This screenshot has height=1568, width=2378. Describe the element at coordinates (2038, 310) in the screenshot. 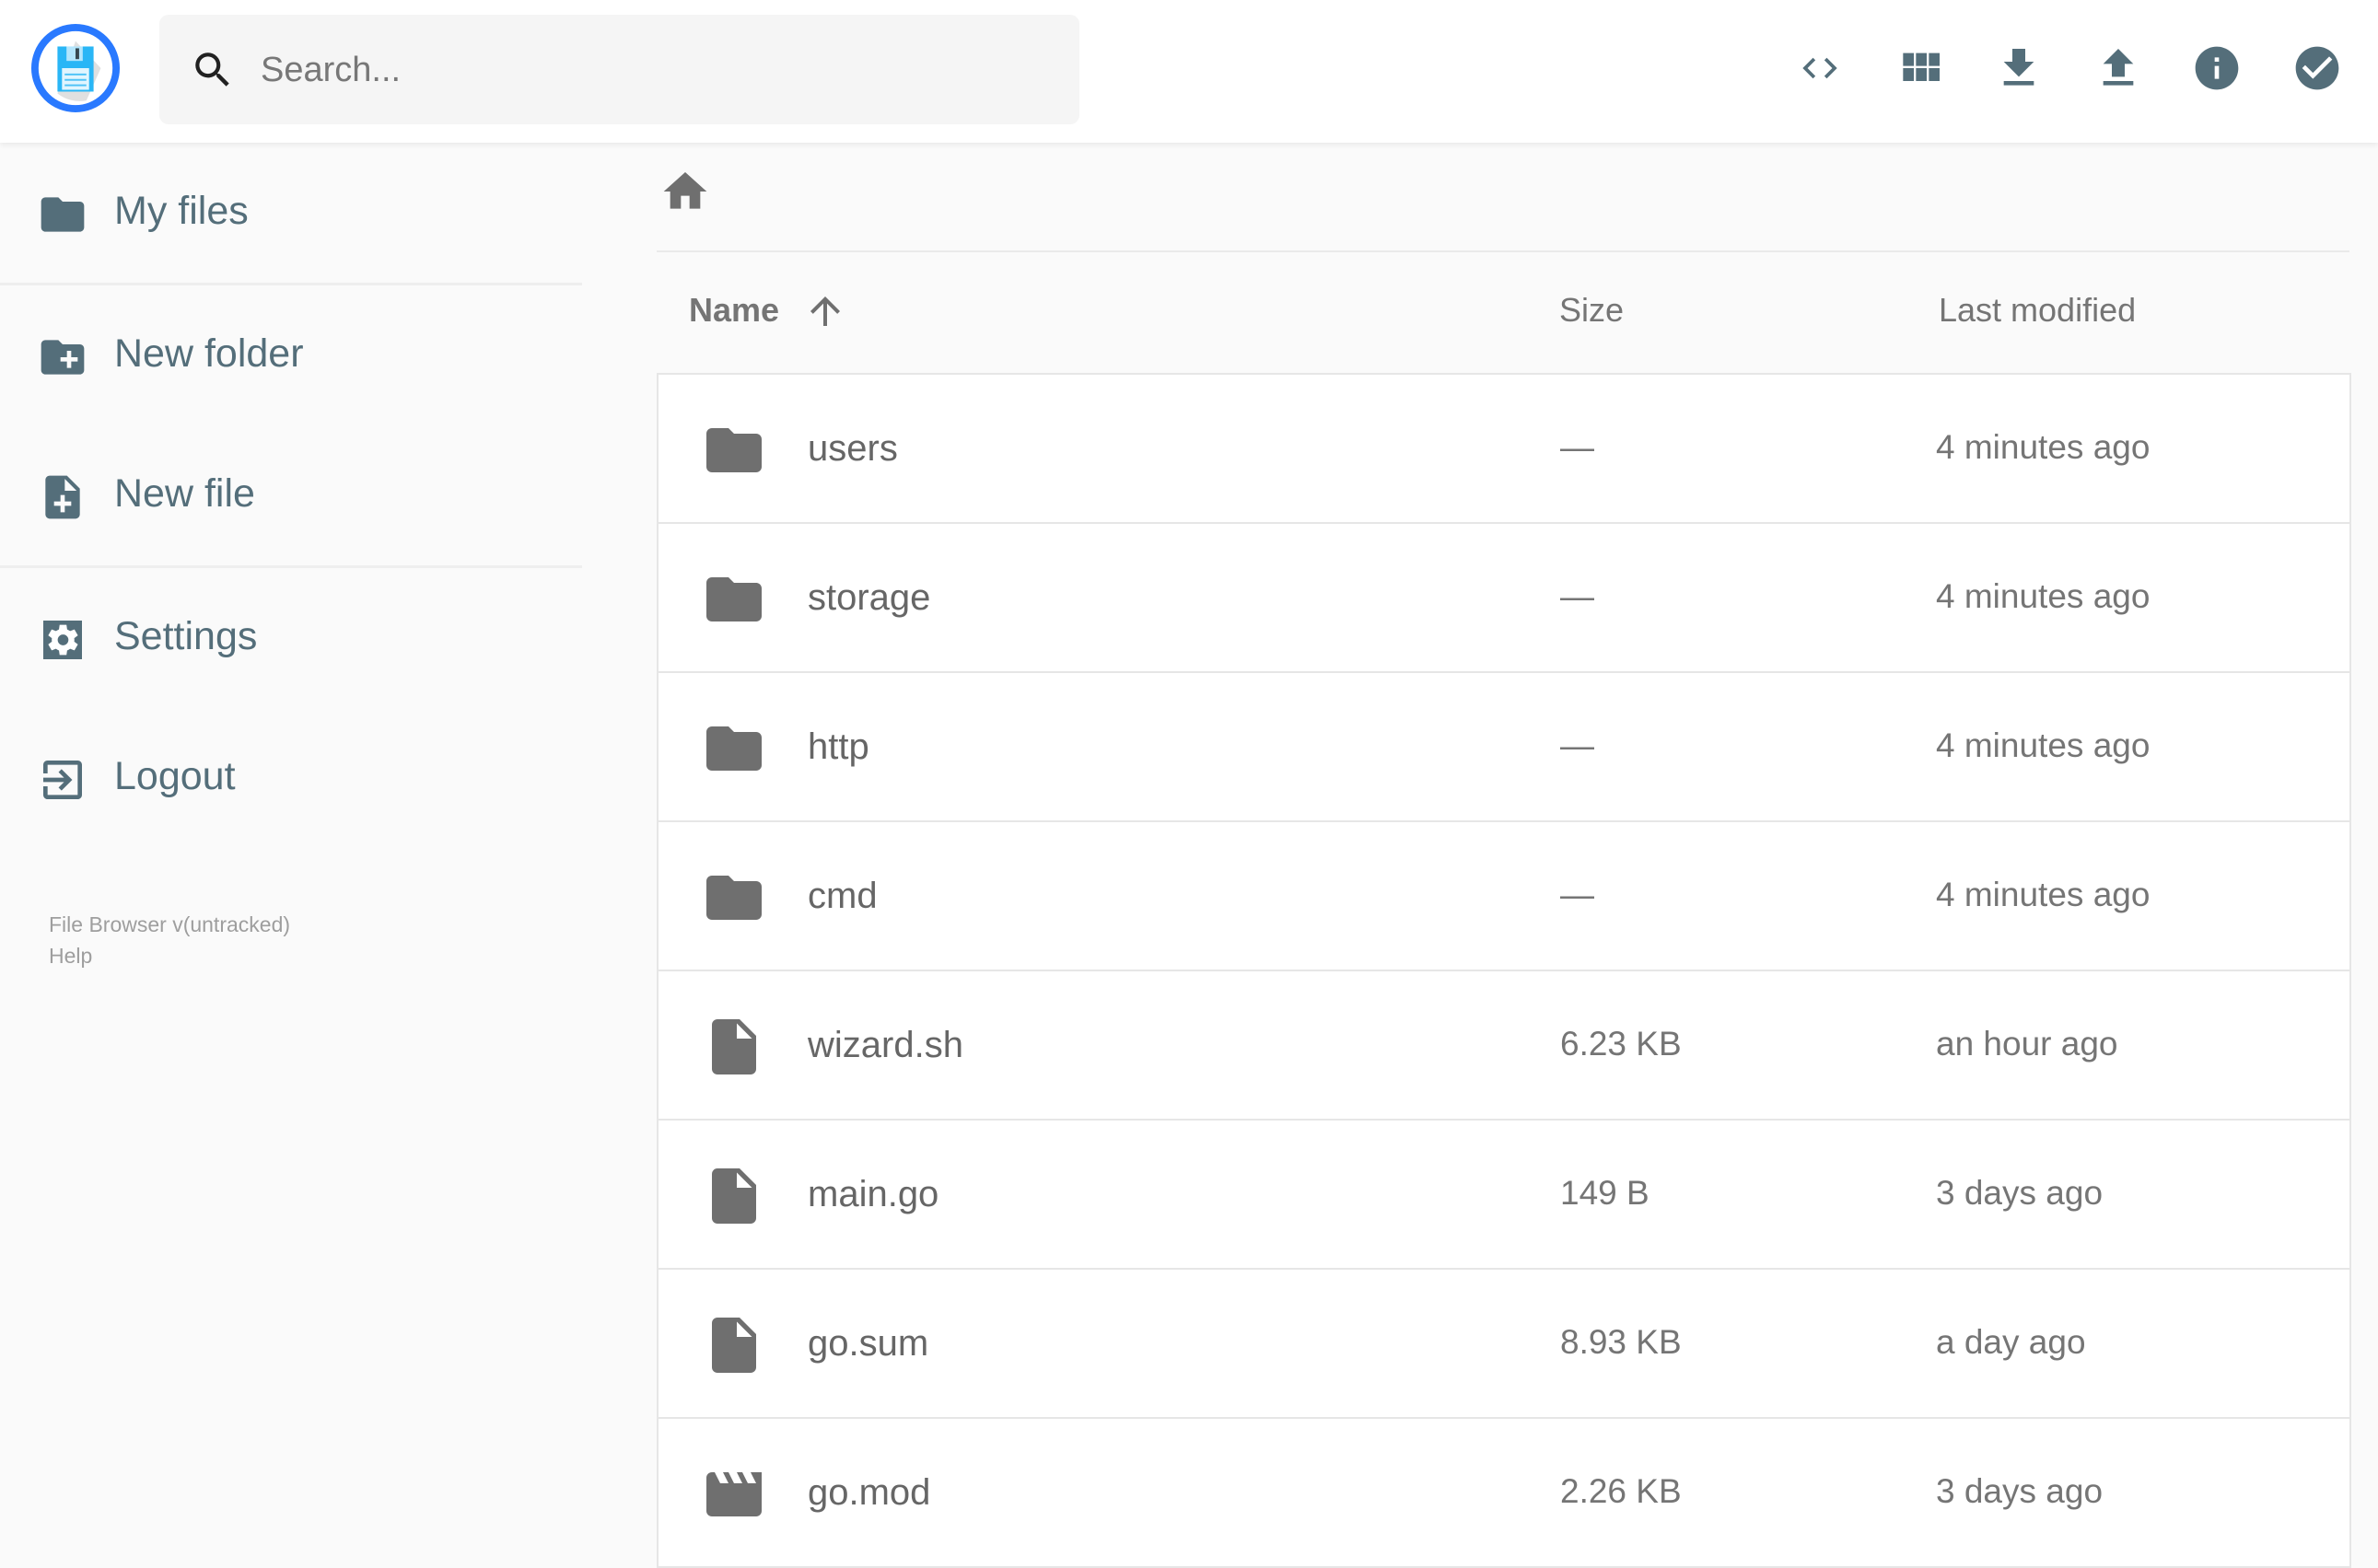

I see `column-header-last-modified: Last modified` at that location.